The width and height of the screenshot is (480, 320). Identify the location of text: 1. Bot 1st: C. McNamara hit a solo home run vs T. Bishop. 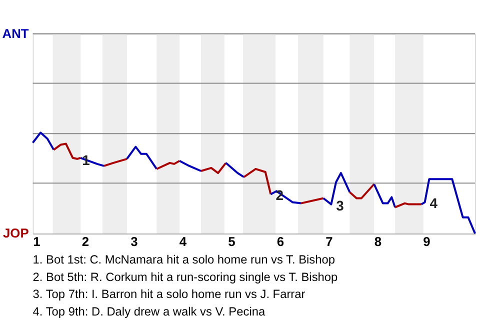
(184, 259).